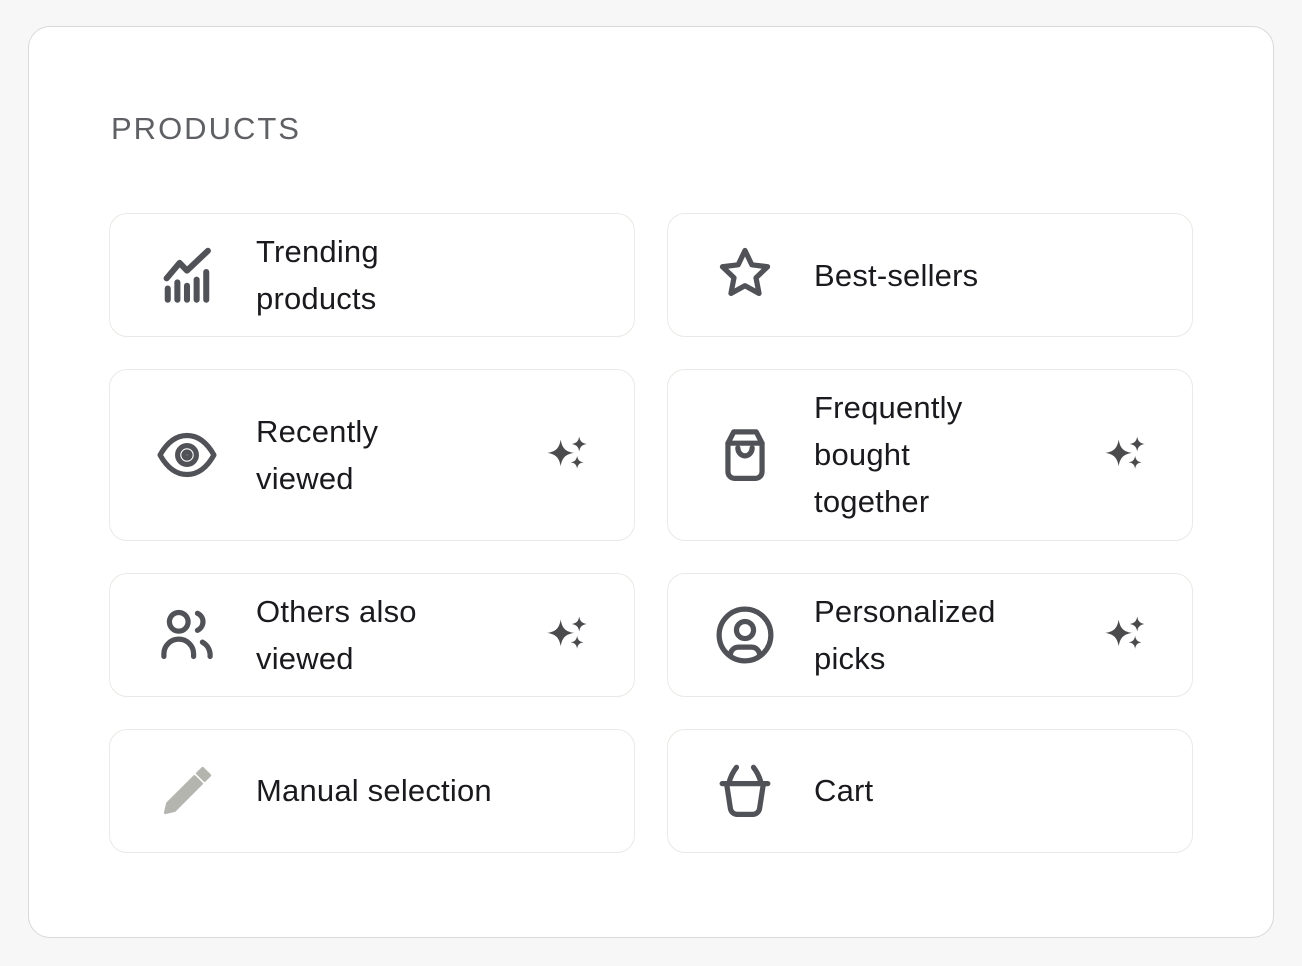 This screenshot has width=1302, height=966. What do you see at coordinates (187, 791) in the screenshot?
I see `pencil-icon` at bounding box center [187, 791].